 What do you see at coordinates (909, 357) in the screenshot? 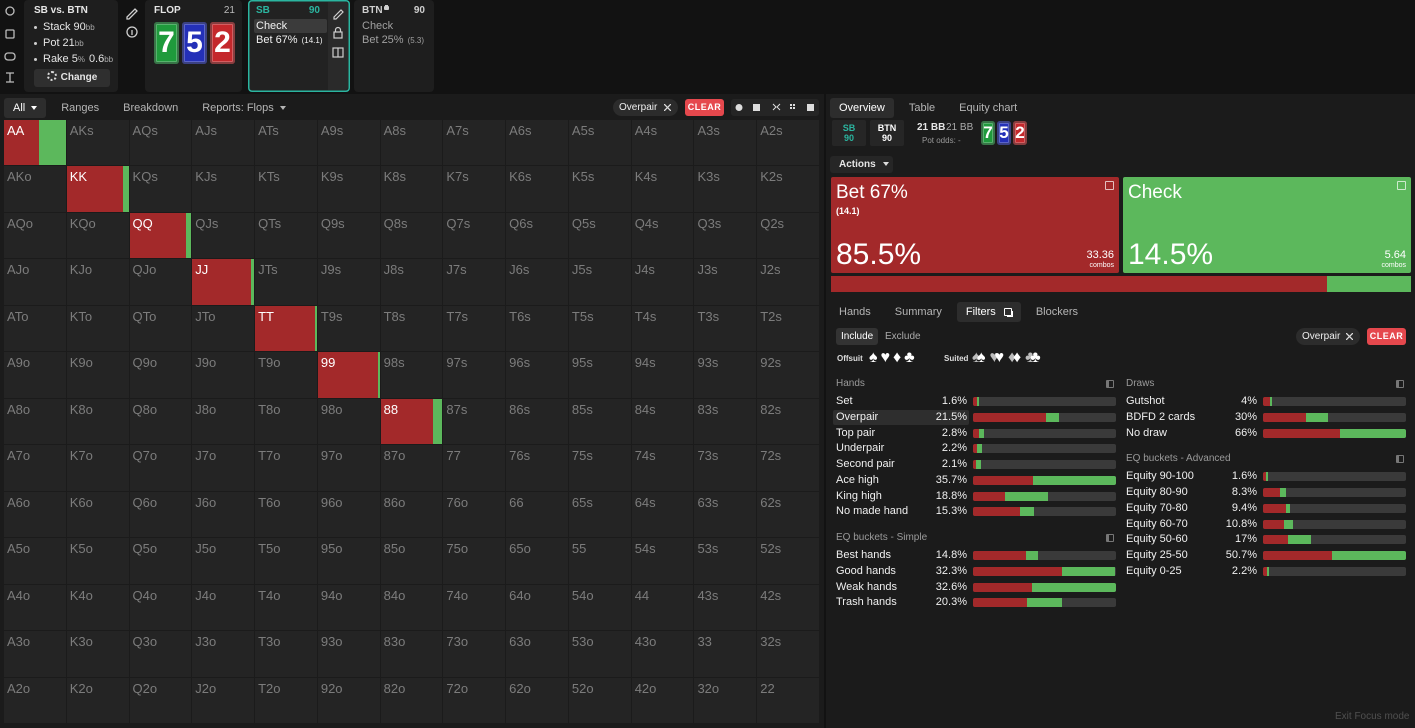
I see `suit-toggle: ♣` at bounding box center [909, 357].